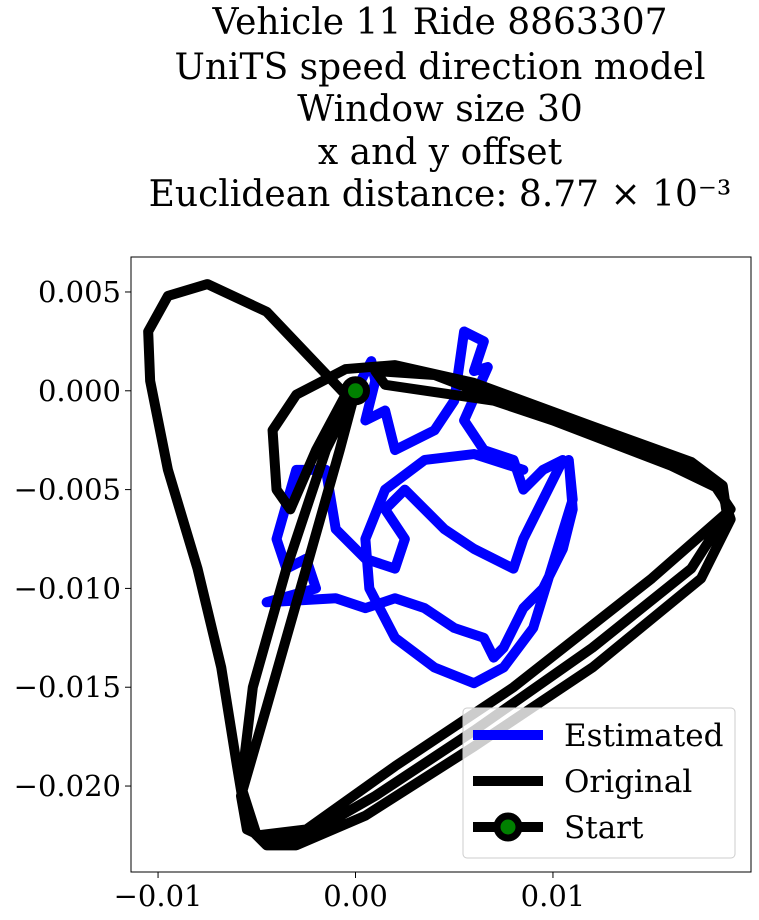 The height and width of the screenshot is (920, 759). What do you see at coordinates (628, 782) in the screenshot?
I see `legend-label: Original` at bounding box center [628, 782].